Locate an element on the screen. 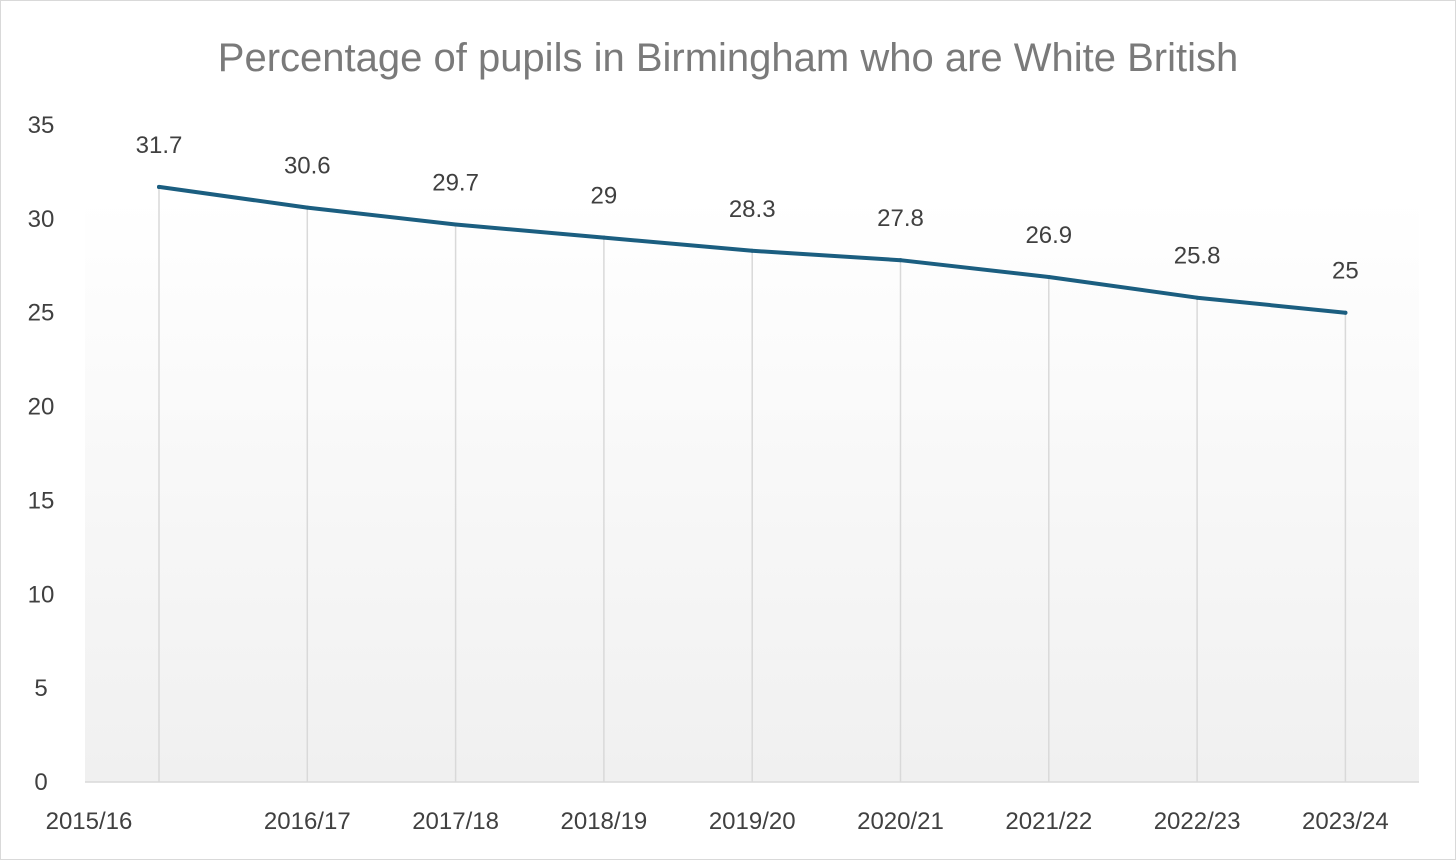  y-tick-label: 35 is located at coordinates (41, 125).